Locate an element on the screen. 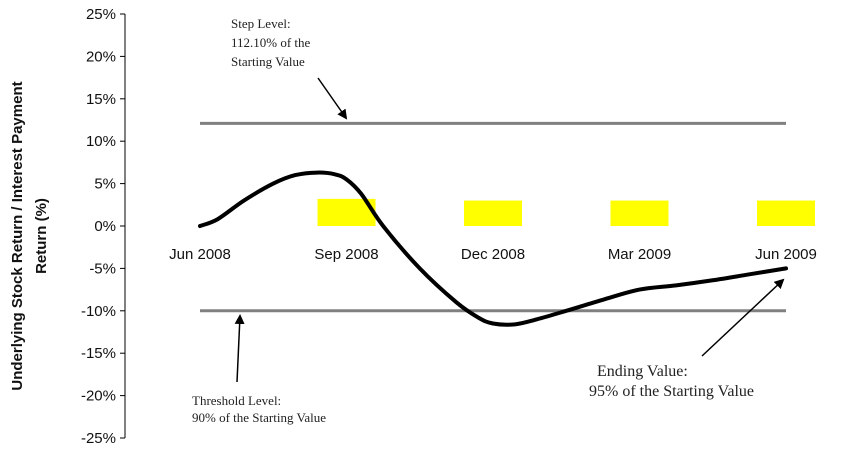  y-tick-label: 15% is located at coordinates (101, 99).